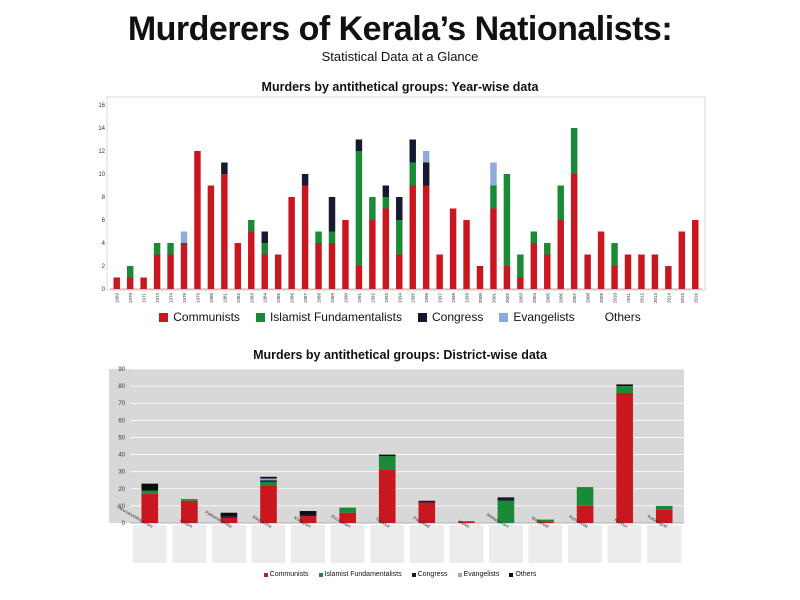 Image resolution: width=800 pixels, height=600 pixels. Describe the element at coordinates (157, 298) in the screenshot. I see `x-tick-label: 1973` at that location.